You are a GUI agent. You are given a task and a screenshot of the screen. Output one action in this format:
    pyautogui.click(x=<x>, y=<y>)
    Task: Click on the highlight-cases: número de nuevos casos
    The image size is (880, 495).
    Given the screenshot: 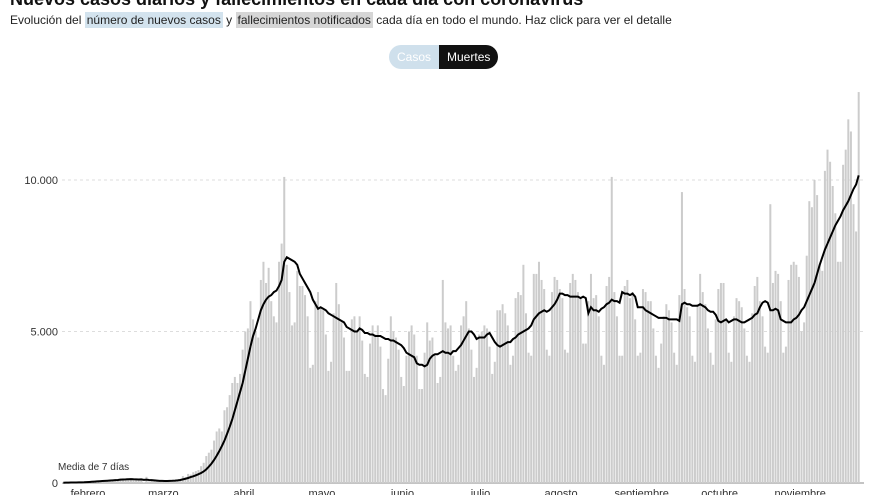 What is the action you would take?
    pyautogui.click(x=153, y=20)
    